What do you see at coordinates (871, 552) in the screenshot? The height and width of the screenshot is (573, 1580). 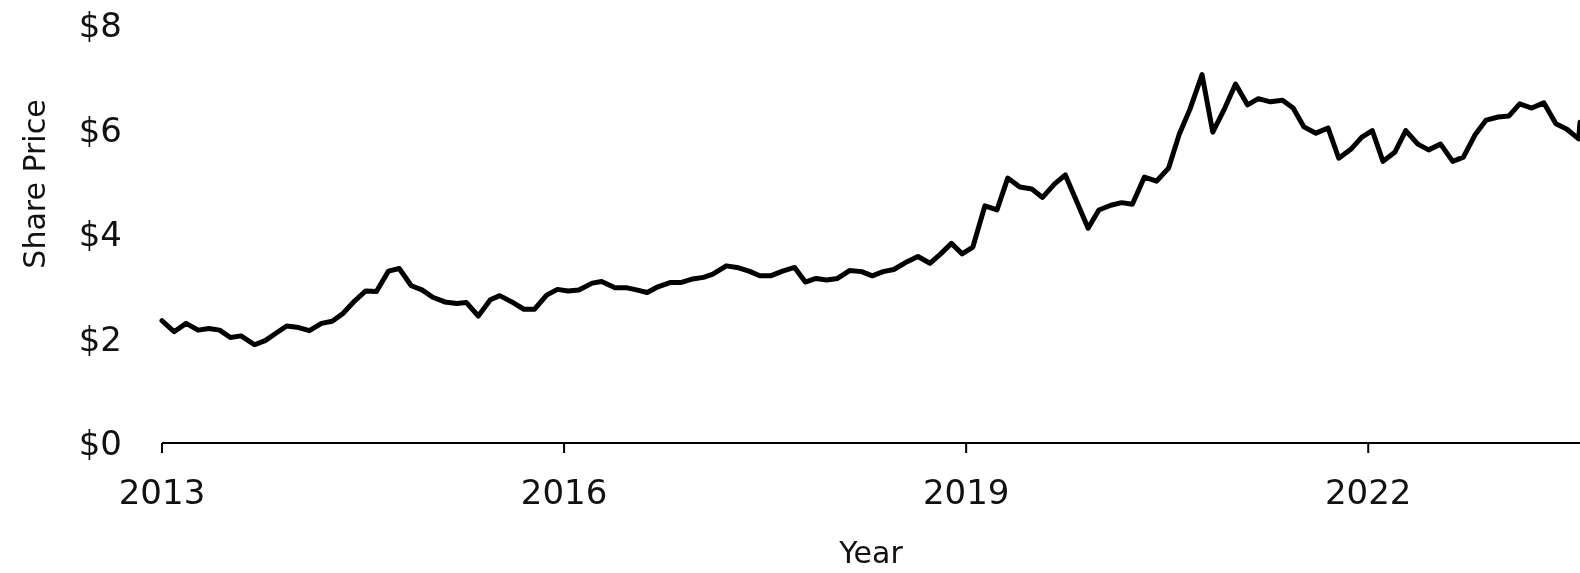 I see `x-axis-title: Year` at bounding box center [871, 552].